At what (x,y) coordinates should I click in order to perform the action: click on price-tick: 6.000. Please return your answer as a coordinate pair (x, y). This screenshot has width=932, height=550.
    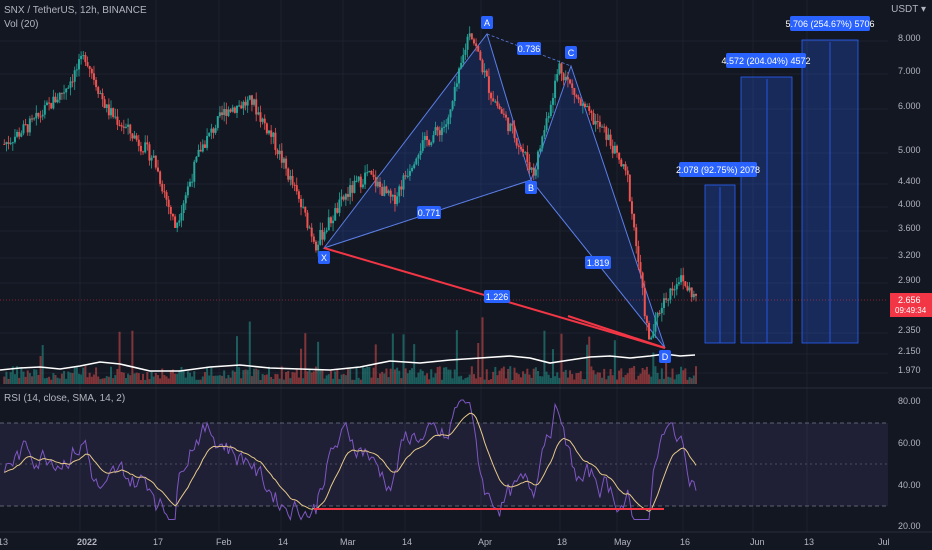
    Looking at the image, I should click on (909, 106).